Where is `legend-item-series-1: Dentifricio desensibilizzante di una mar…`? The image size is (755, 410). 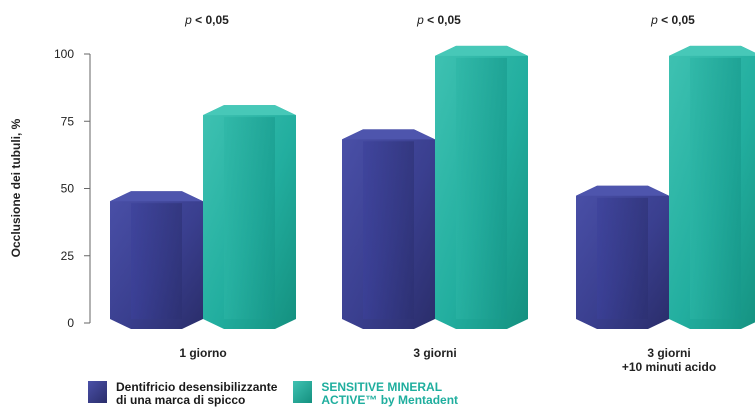
legend-item-series-1: Dentifricio desensibilizzante di una mar… is located at coordinates (182, 394).